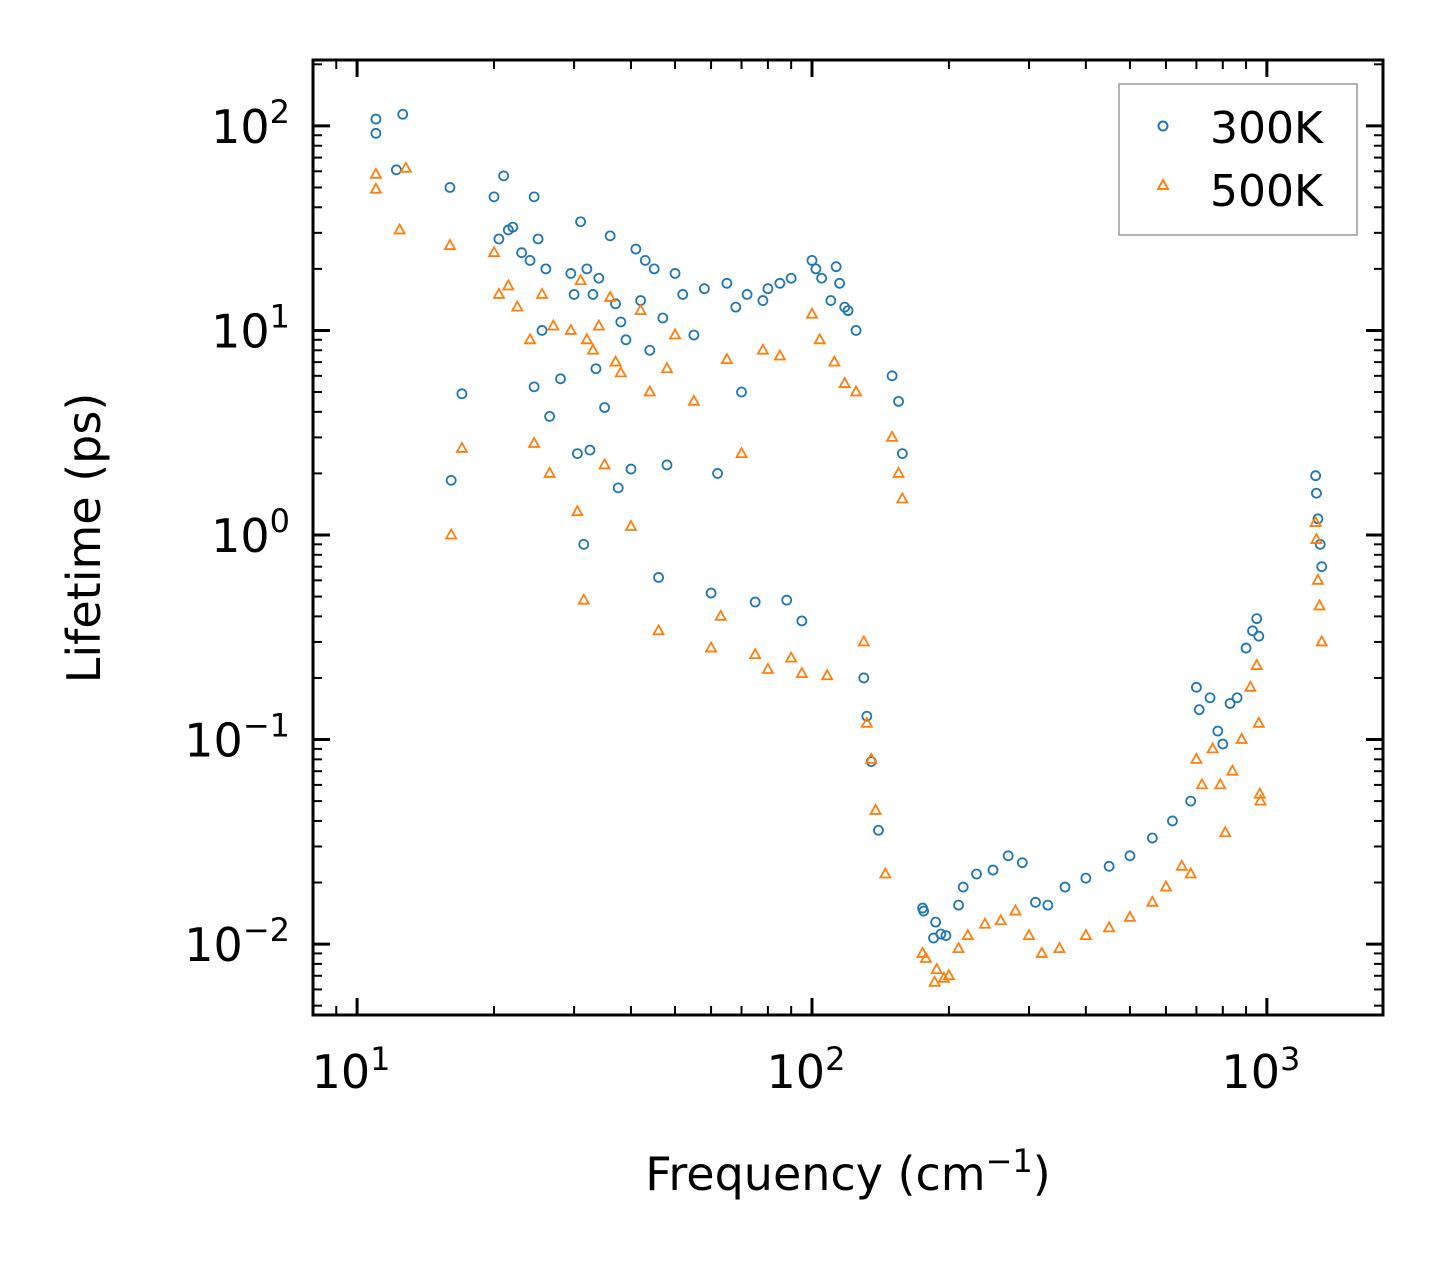  I want to click on legend-marker-500k, so click(1163, 183).